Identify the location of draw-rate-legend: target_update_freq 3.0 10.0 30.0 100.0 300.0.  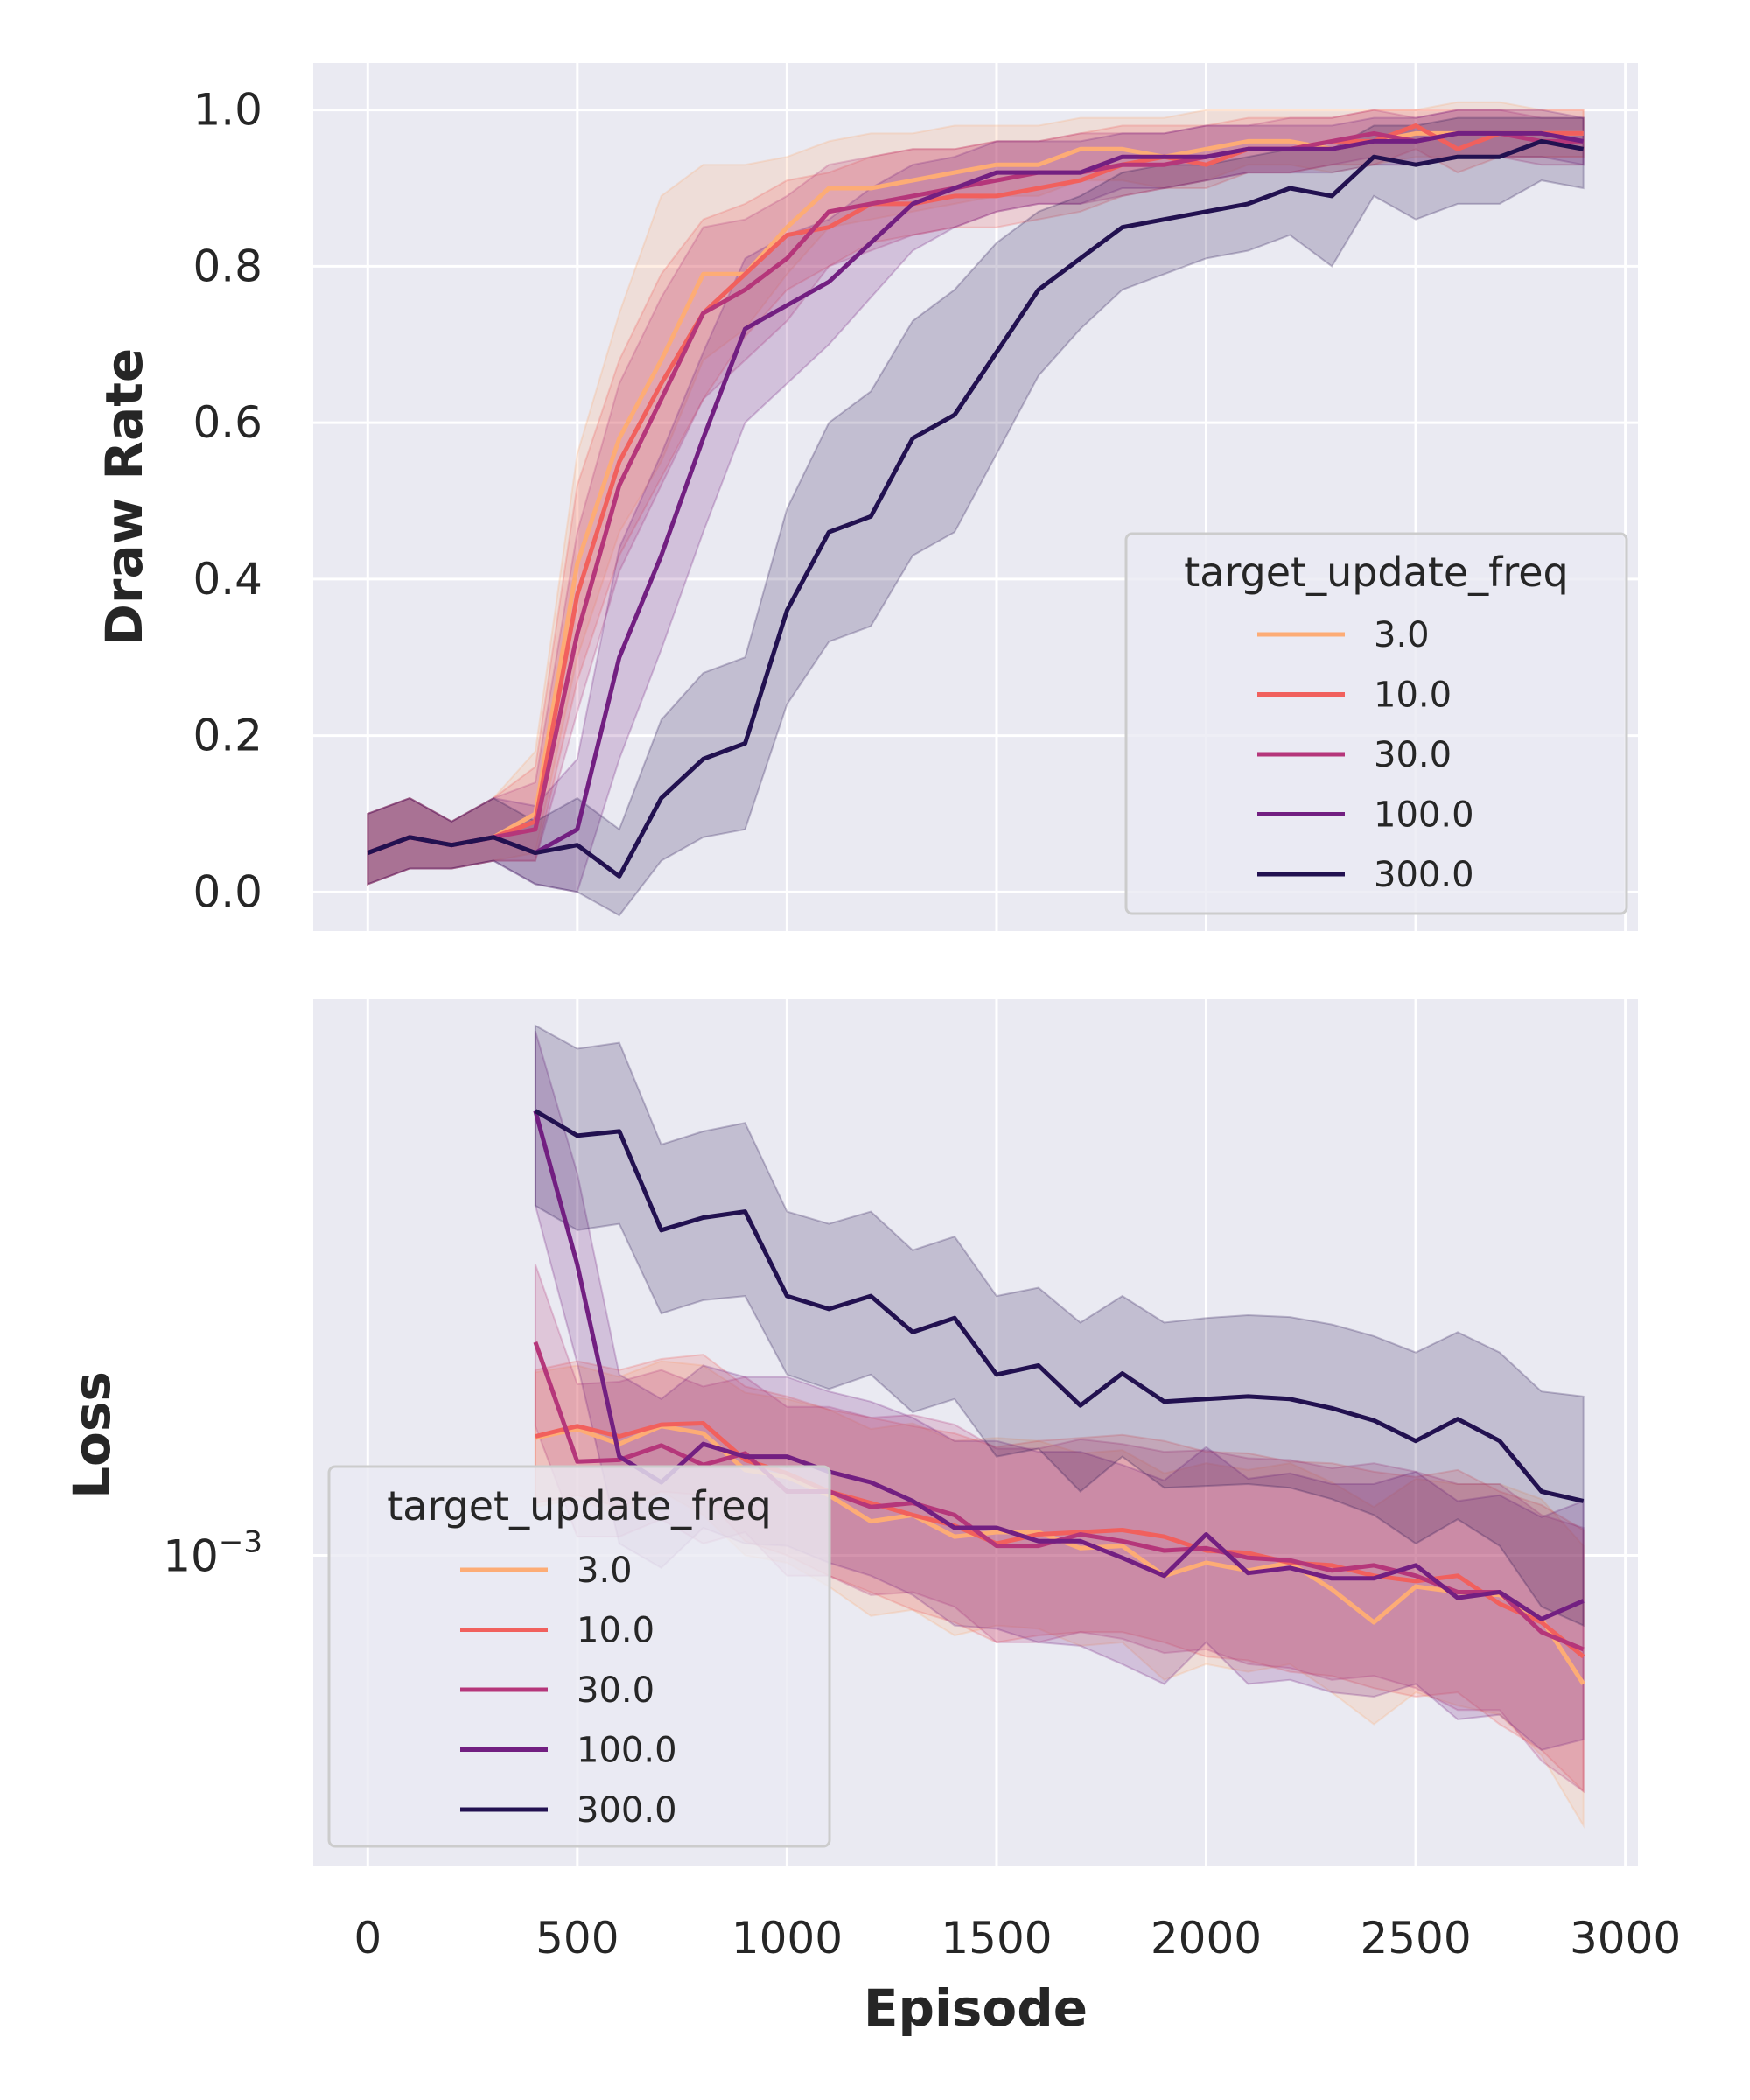
(1376, 723).